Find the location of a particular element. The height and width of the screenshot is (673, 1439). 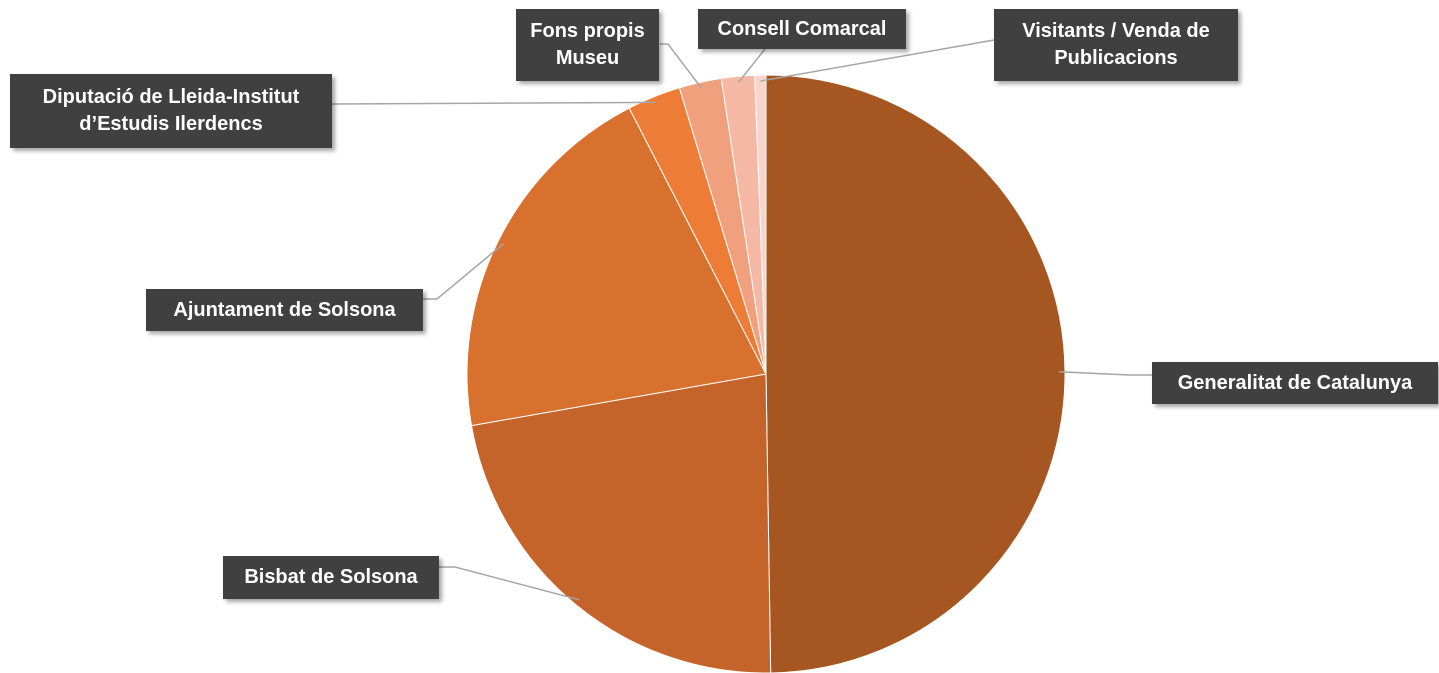

data-label-ajuntament: Ajuntament de Solsona is located at coordinates (284, 310).